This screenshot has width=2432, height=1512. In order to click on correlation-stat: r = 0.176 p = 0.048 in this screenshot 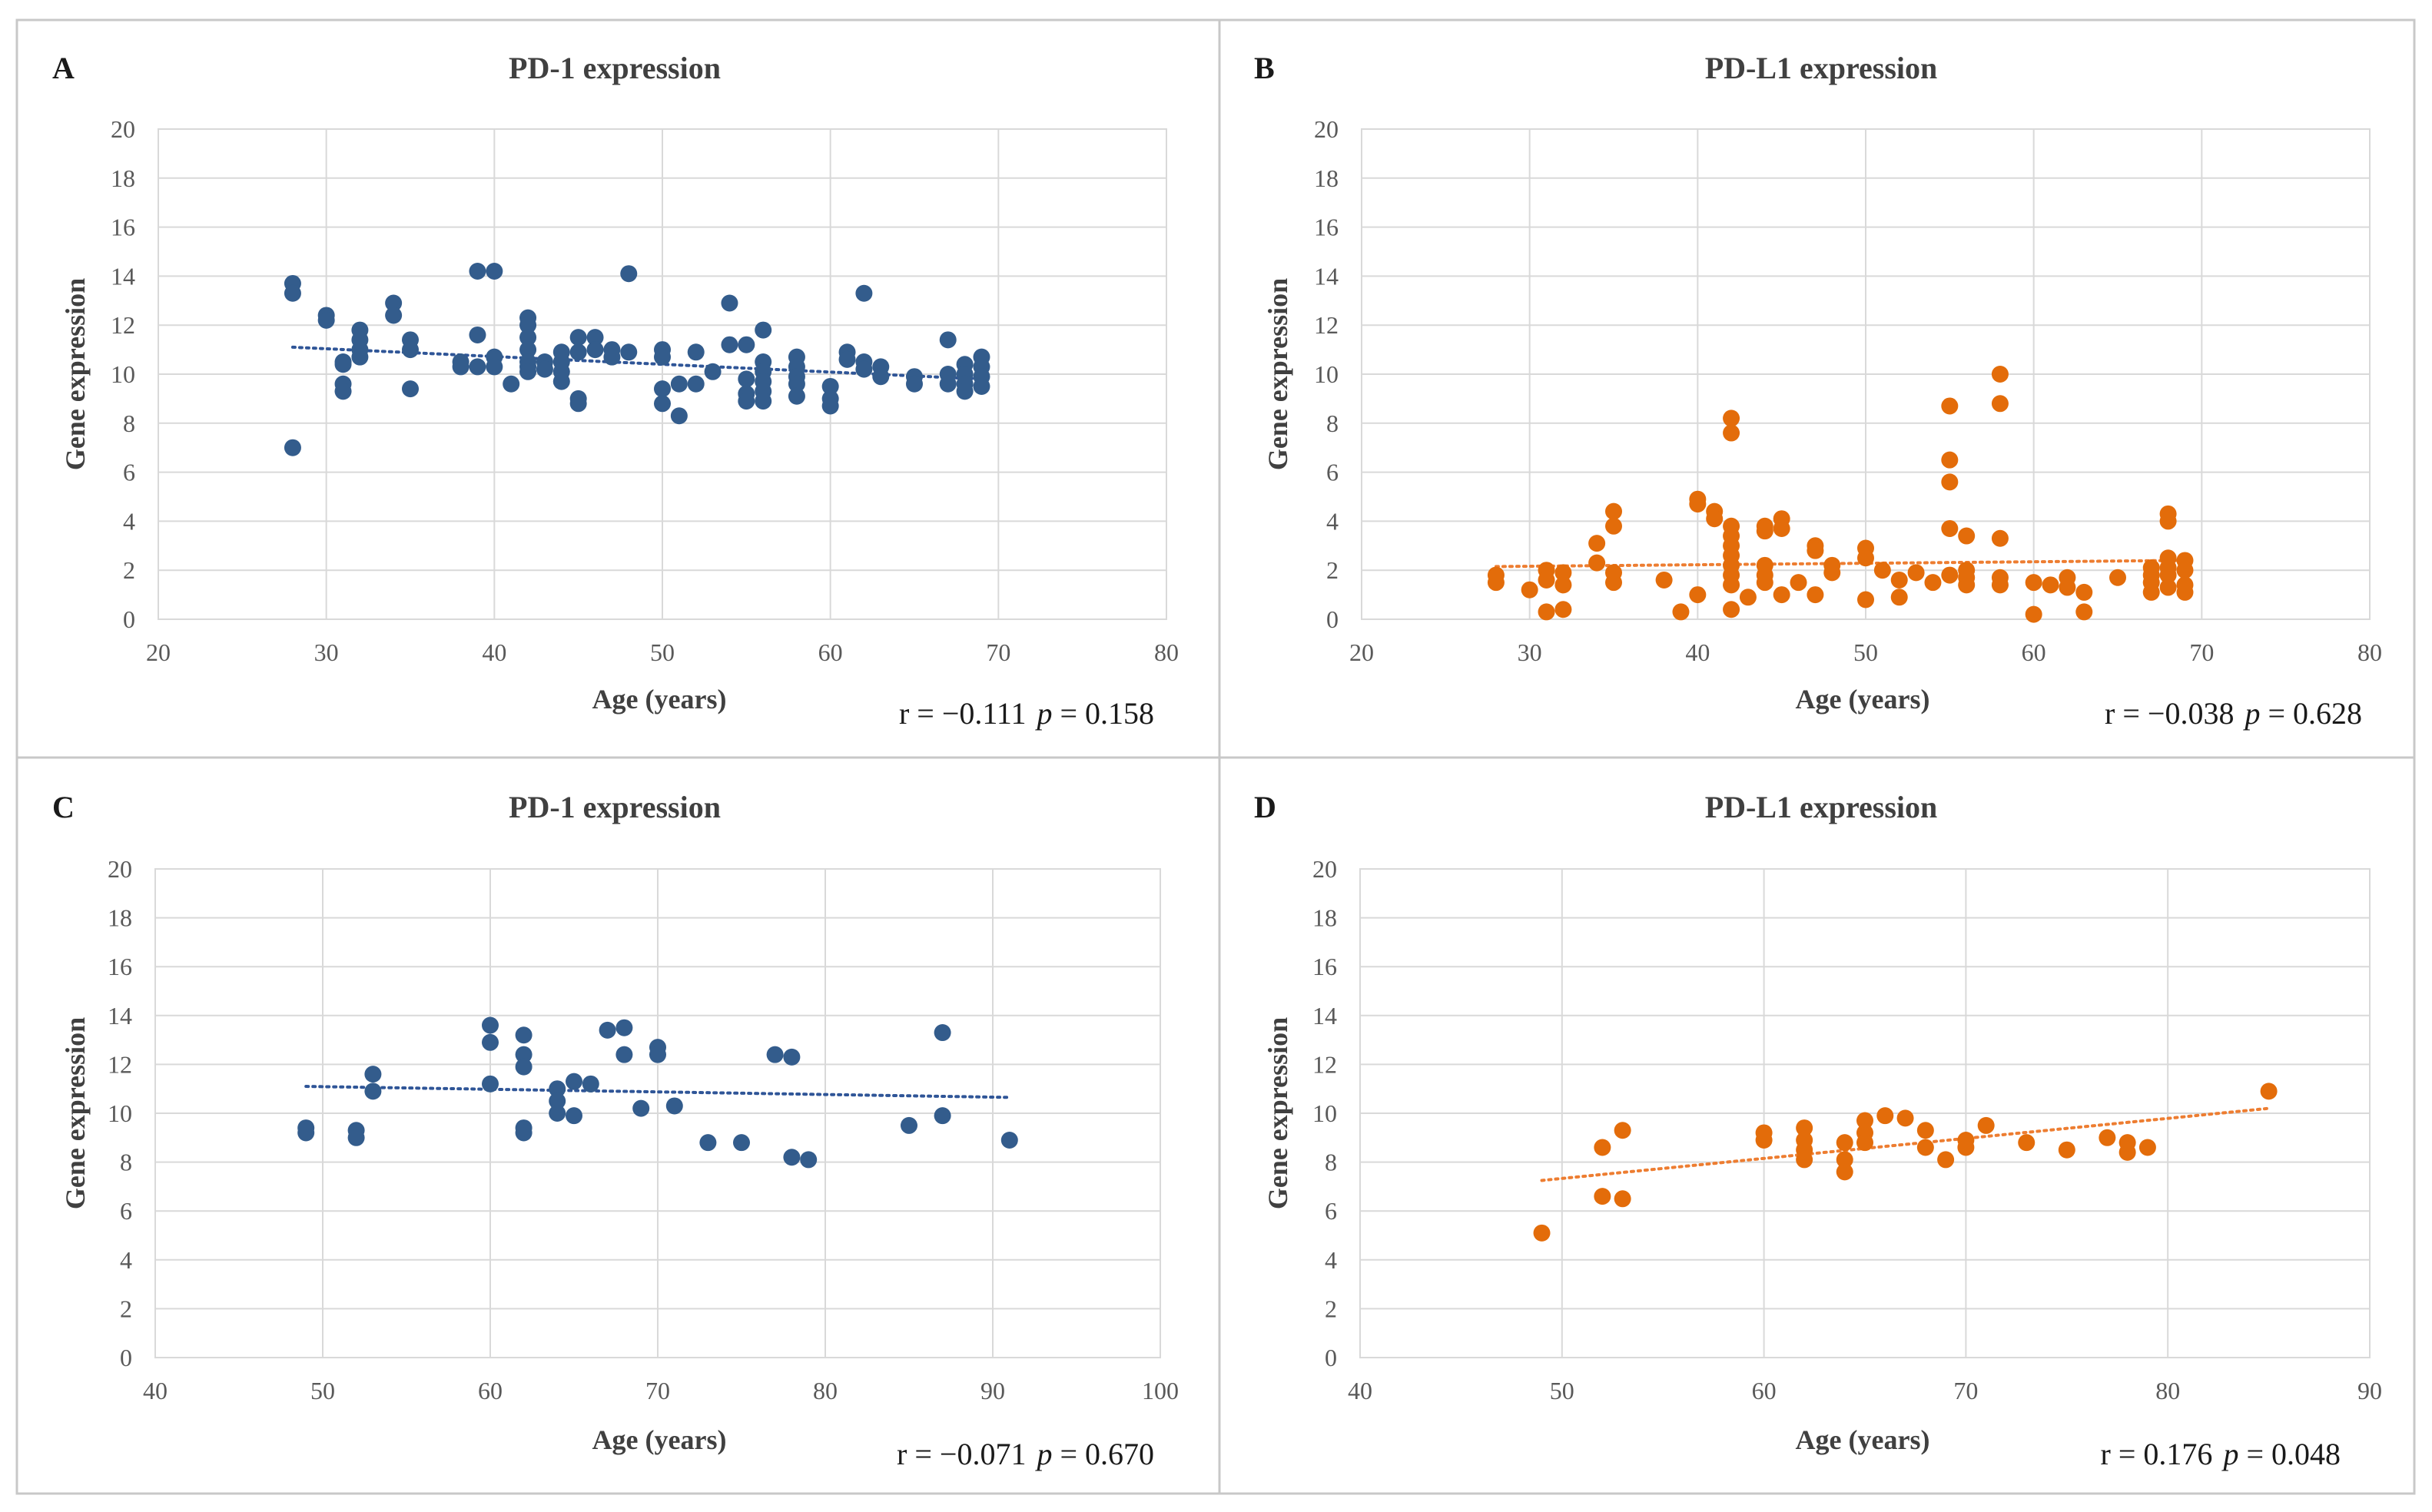, I will do `click(2221, 1454)`.